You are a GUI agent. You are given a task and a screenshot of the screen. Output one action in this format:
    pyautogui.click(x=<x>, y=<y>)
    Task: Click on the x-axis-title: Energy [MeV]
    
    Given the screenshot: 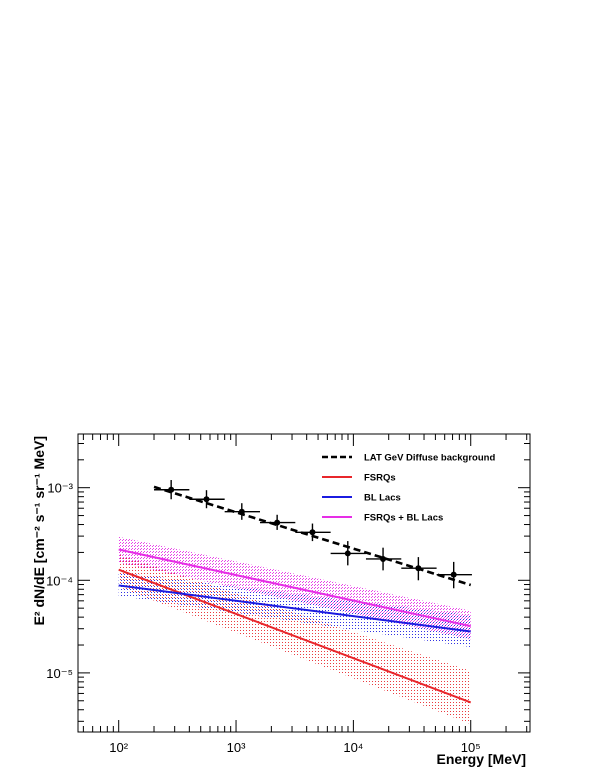 What is the action you would take?
    pyautogui.click(x=481, y=759)
    